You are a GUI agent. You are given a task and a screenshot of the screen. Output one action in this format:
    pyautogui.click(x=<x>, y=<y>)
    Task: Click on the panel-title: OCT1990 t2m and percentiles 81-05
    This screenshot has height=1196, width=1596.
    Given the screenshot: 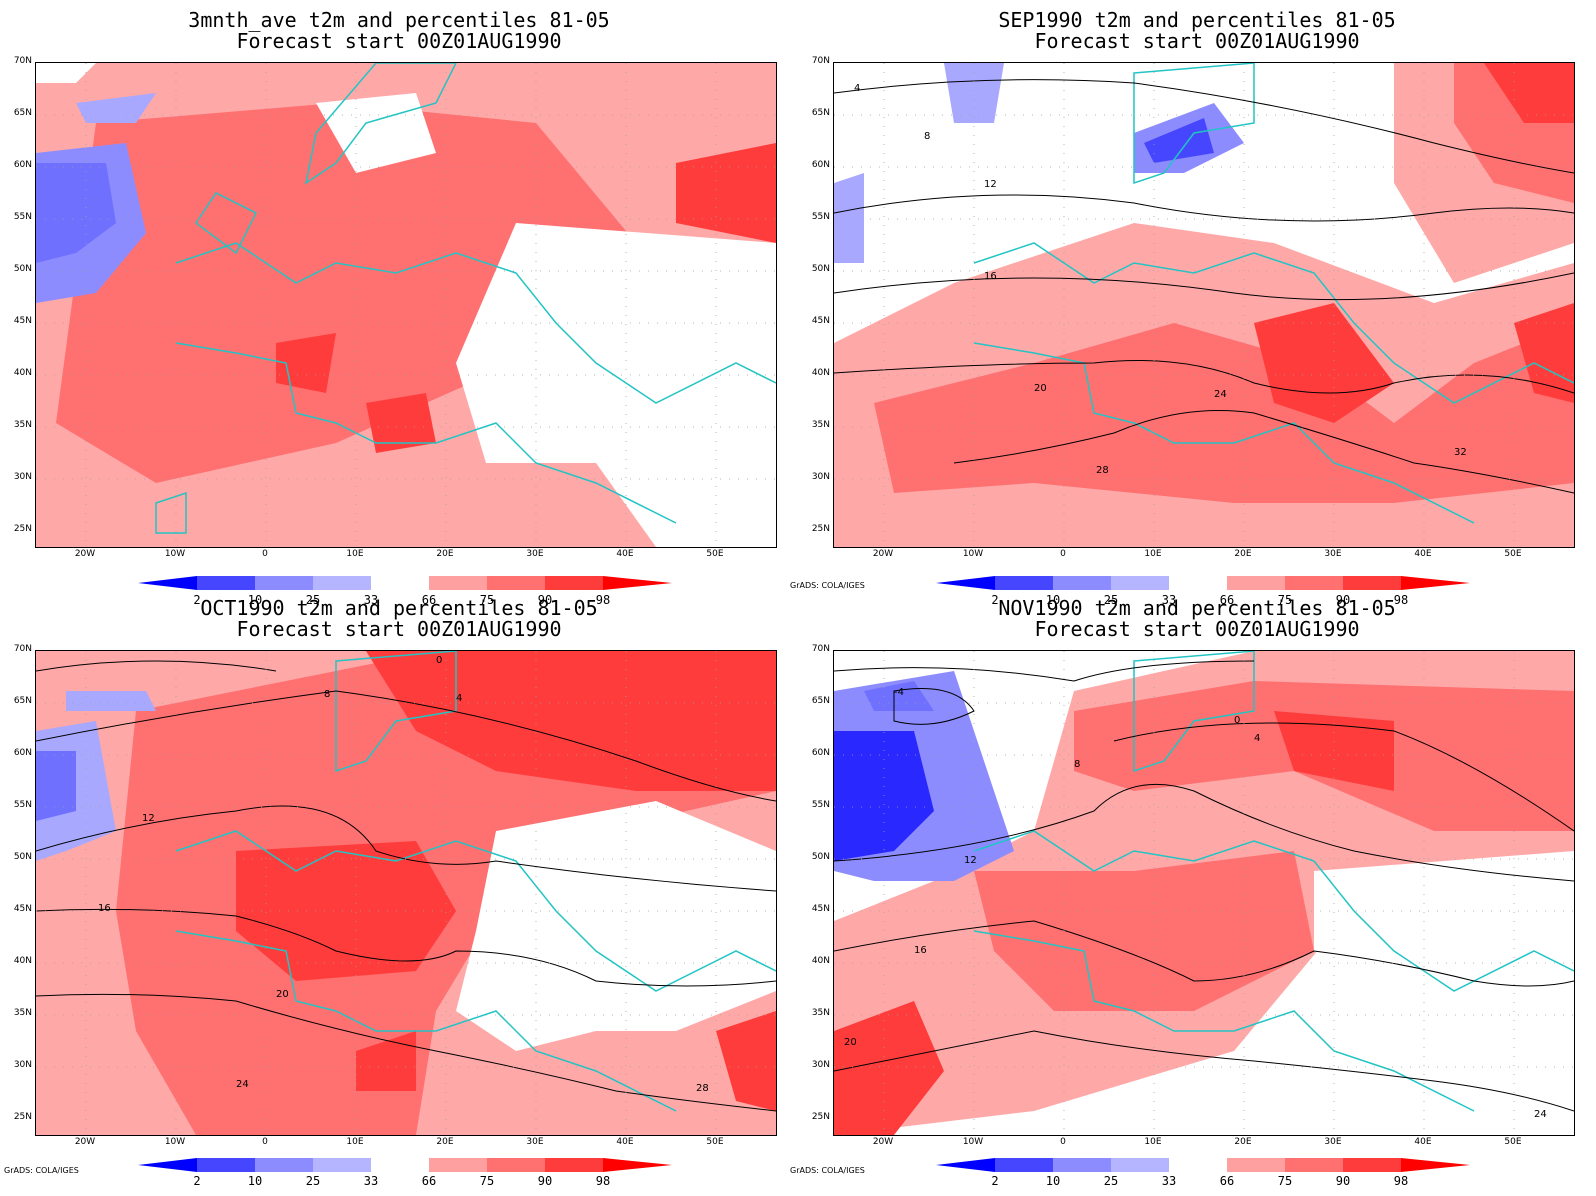 What is the action you would take?
    pyautogui.click(x=399, y=608)
    